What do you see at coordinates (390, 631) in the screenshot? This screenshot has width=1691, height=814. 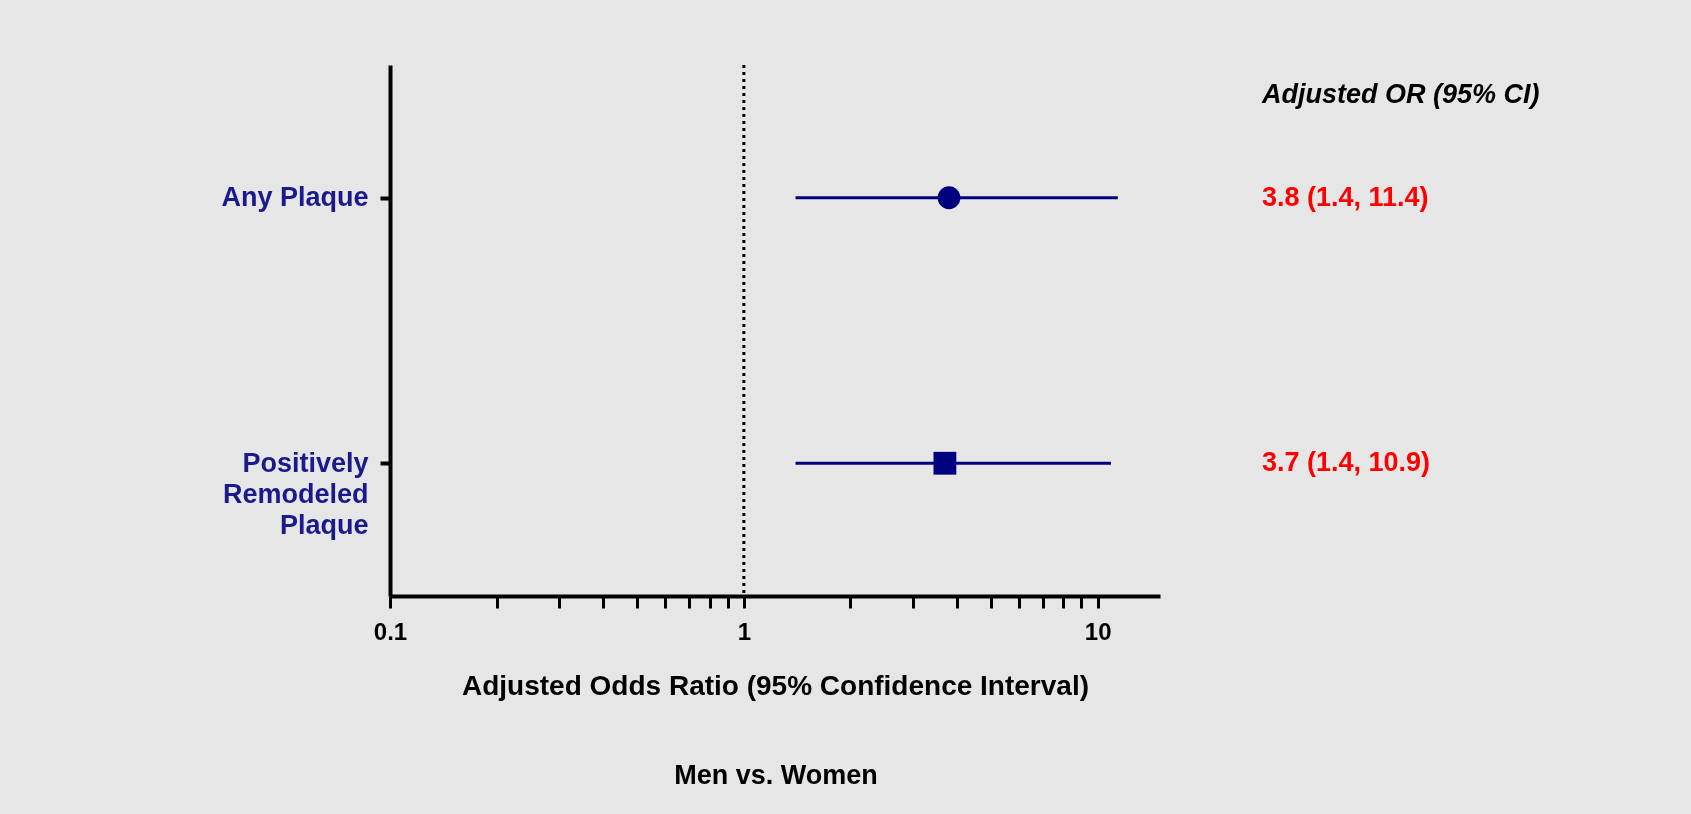 I see `x-tick-label: 0.1` at bounding box center [390, 631].